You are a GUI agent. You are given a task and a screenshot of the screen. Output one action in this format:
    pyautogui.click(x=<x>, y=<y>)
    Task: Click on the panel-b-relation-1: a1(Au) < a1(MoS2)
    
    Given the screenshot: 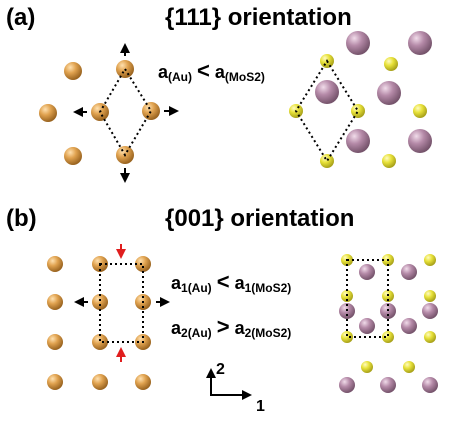 What is the action you would take?
    pyautogui.click(x=231, y=282)
    